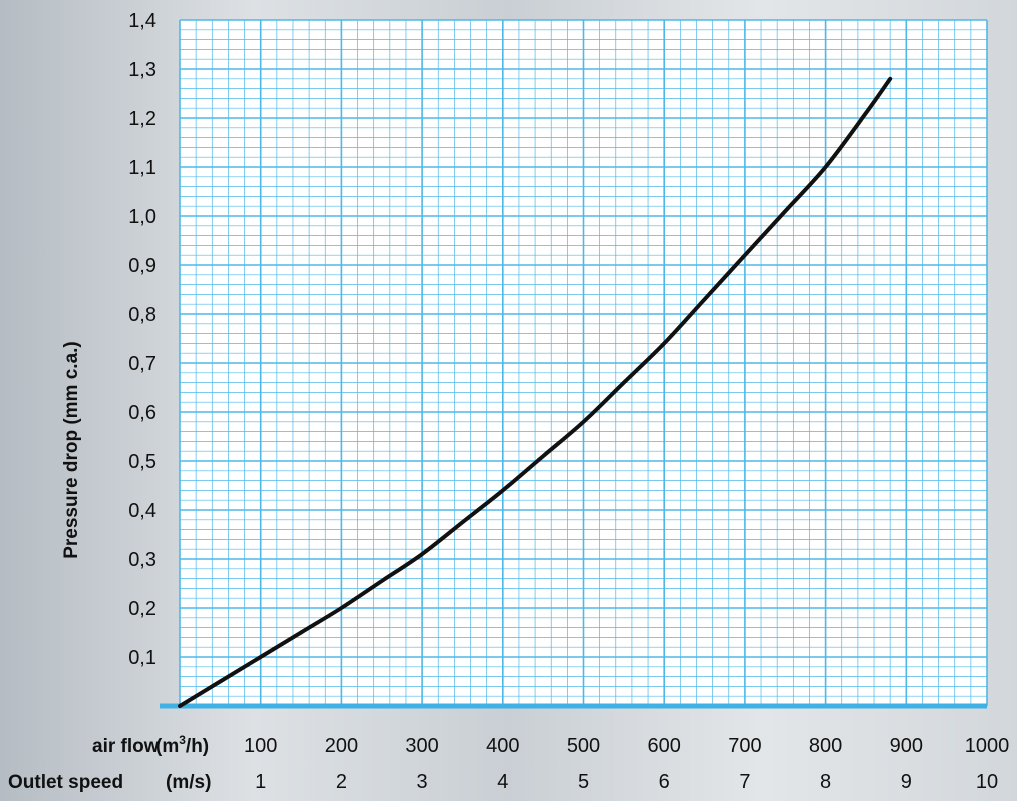 Image resolution: width=1017 pixels, height=801 pixels. Describe the element at coordinates (664, 782) in the screenshot. I see `speed-tick-label: 6` at that location.